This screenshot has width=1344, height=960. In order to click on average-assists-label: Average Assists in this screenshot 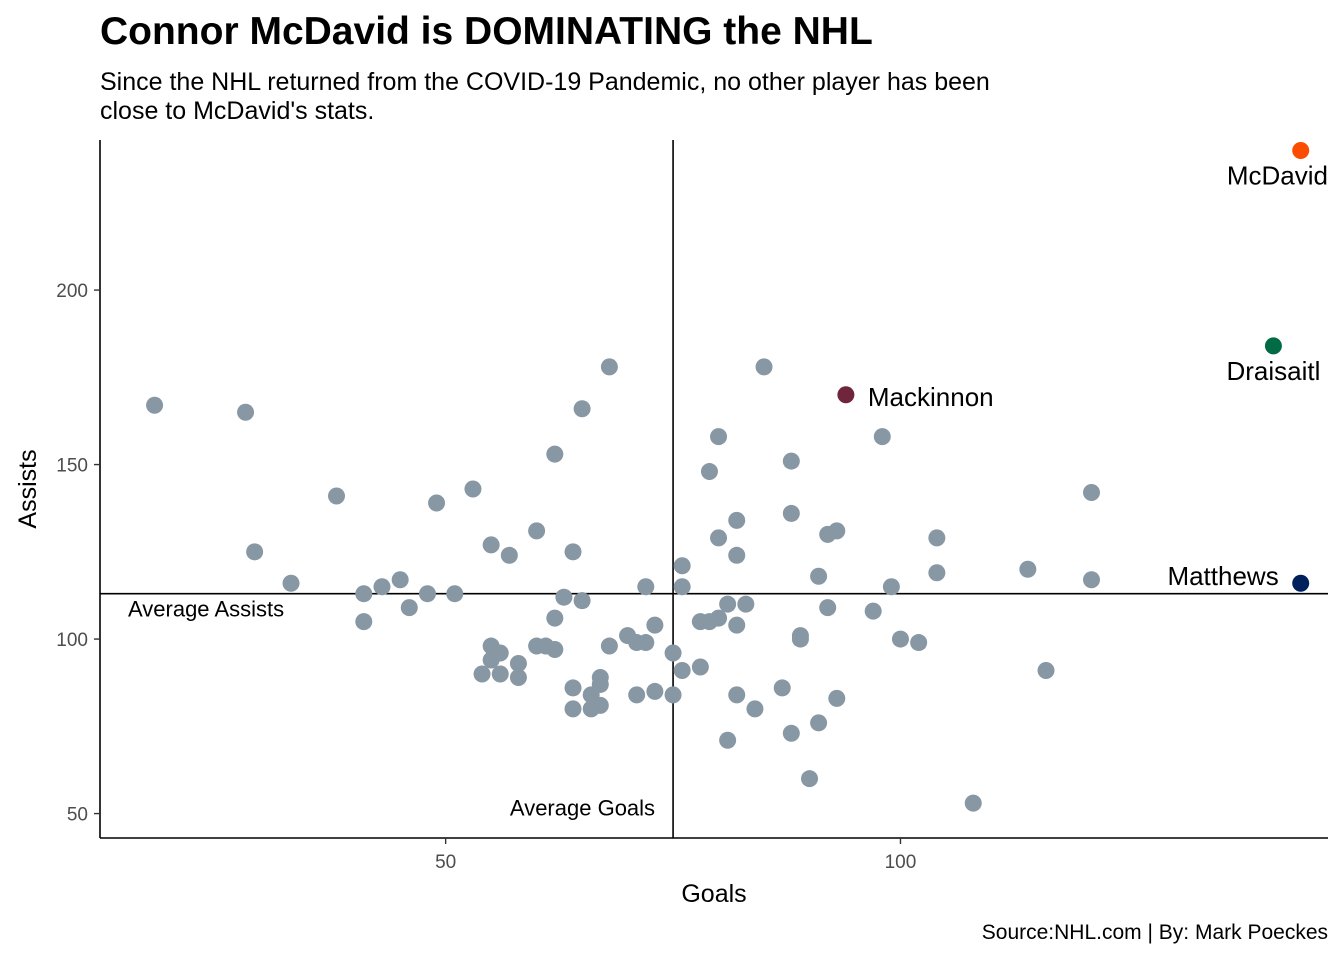, I will do `click(206, 609)`.